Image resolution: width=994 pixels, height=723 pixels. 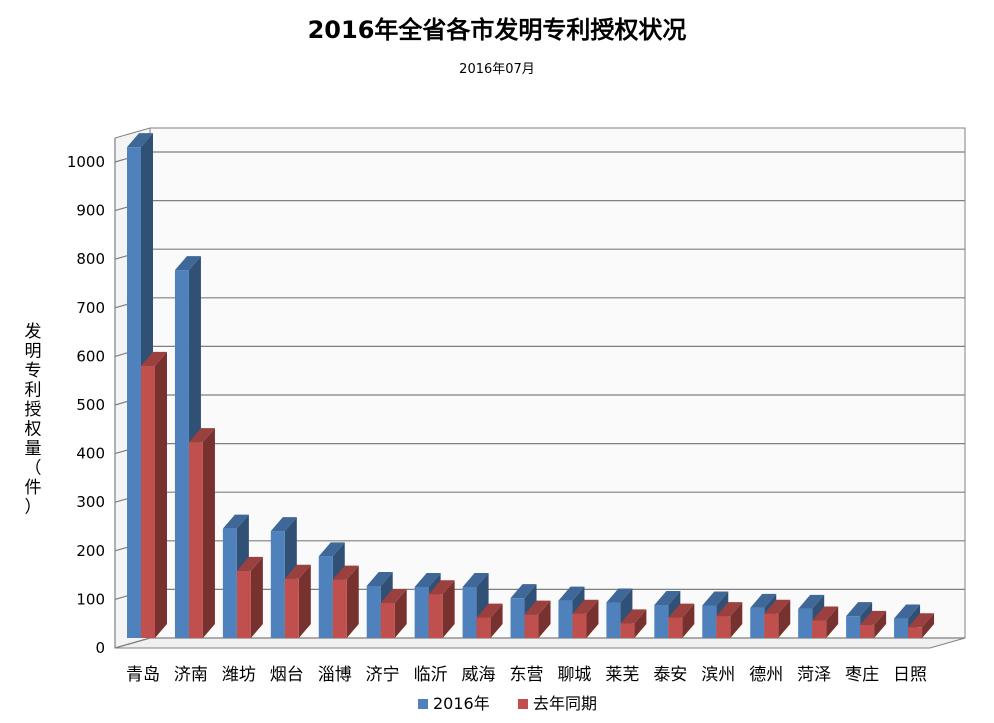 I want to click on y-tick-label: 300, so click(x=90, y=502).